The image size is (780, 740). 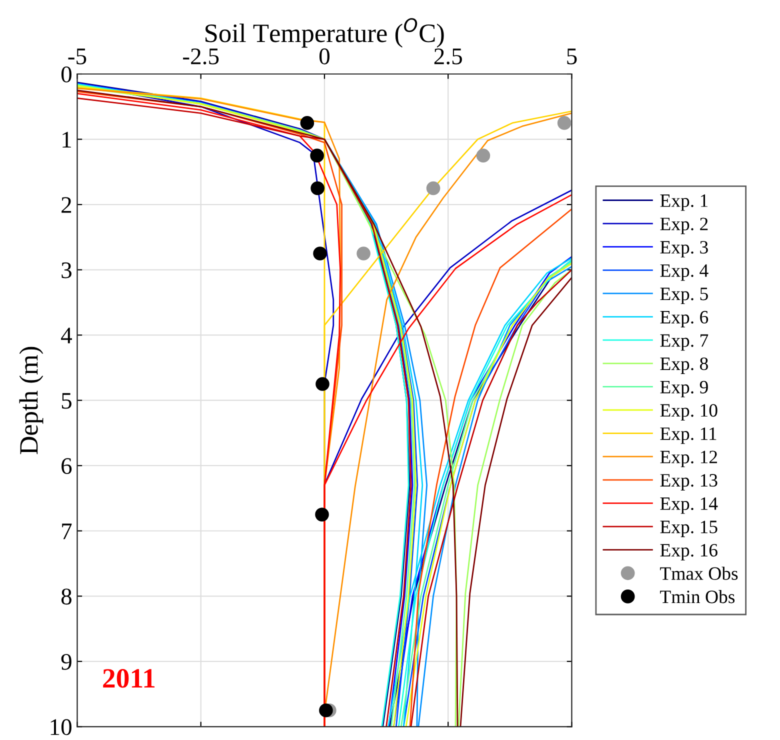 I want to click on legend-label: Exp. 15, so click(x=689, y=529).